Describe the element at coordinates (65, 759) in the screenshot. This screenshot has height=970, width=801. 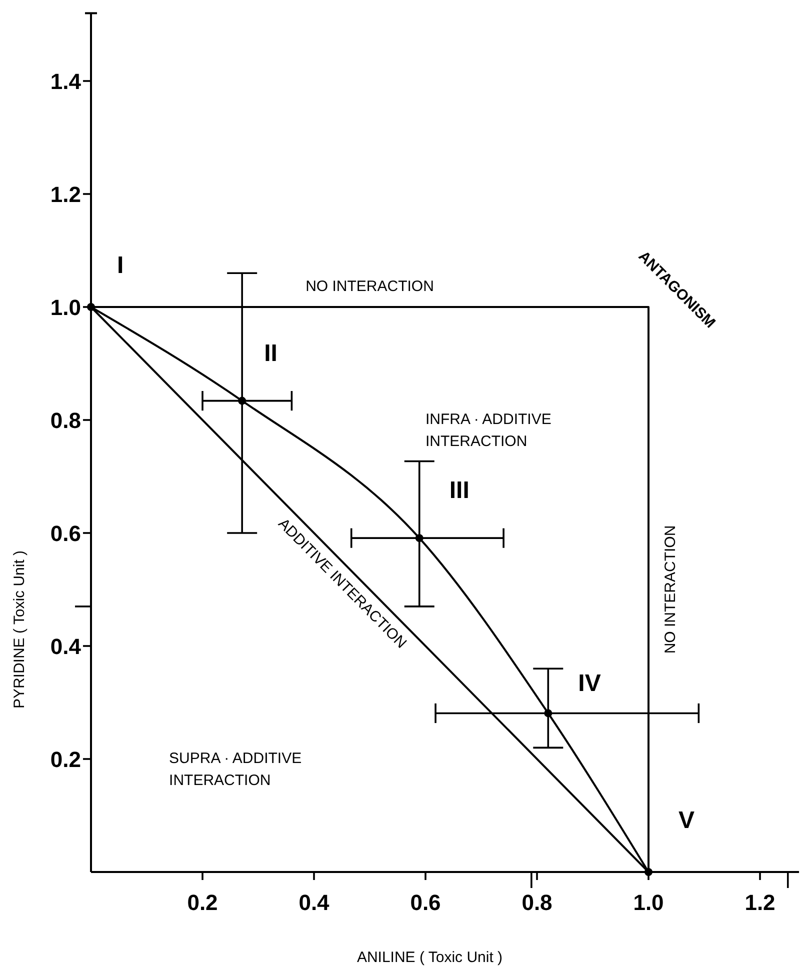
I see `y-tick-label: 0.2` at that location.